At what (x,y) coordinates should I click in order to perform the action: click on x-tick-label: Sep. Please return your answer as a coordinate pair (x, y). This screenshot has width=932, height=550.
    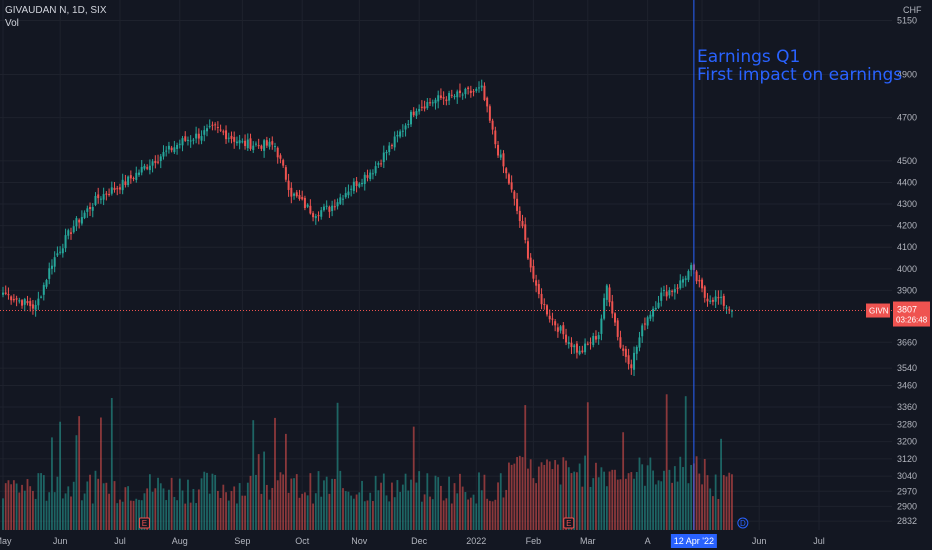
    Looking at the image, I should click on (242, 541).